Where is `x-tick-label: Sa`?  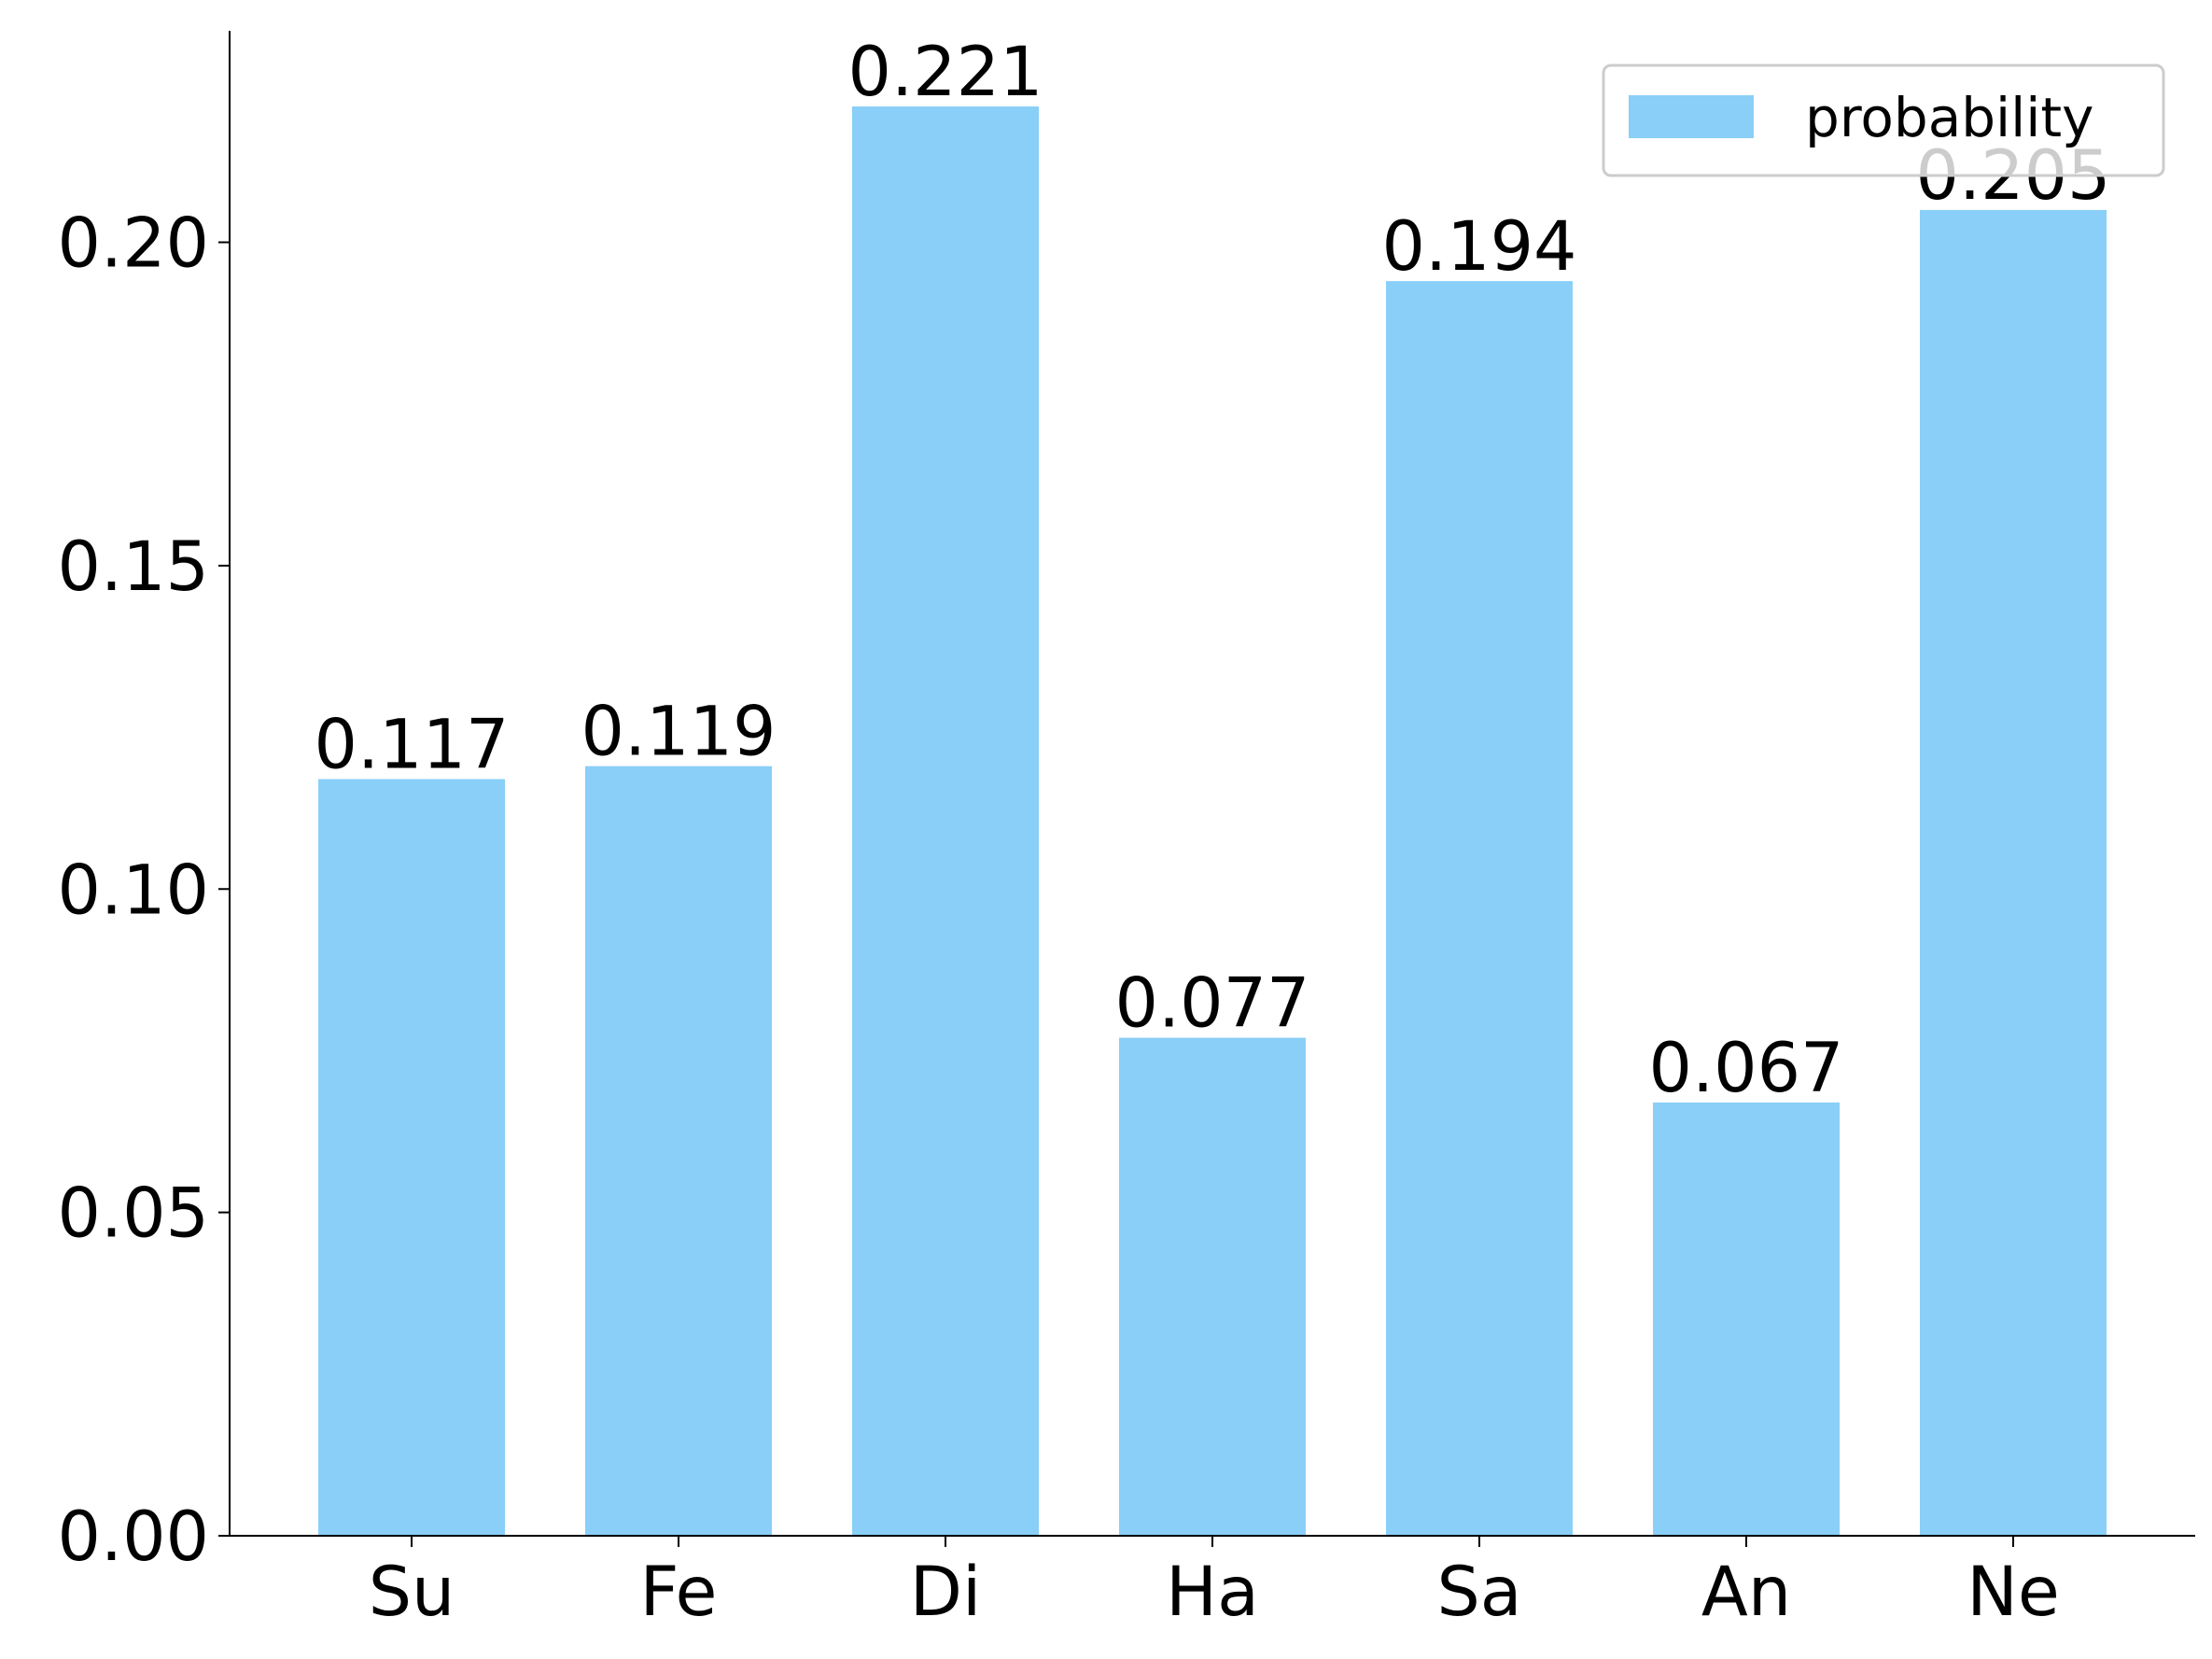
x-tick-label: Sa is located at coordinates (1478, 1592).